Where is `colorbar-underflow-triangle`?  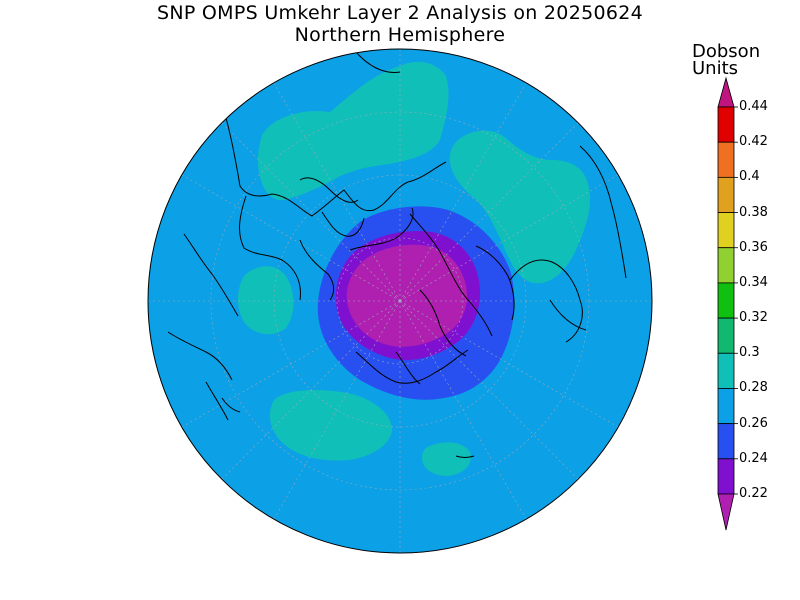 colorbar-underflow-triangle is located at coordinates (726, 512).